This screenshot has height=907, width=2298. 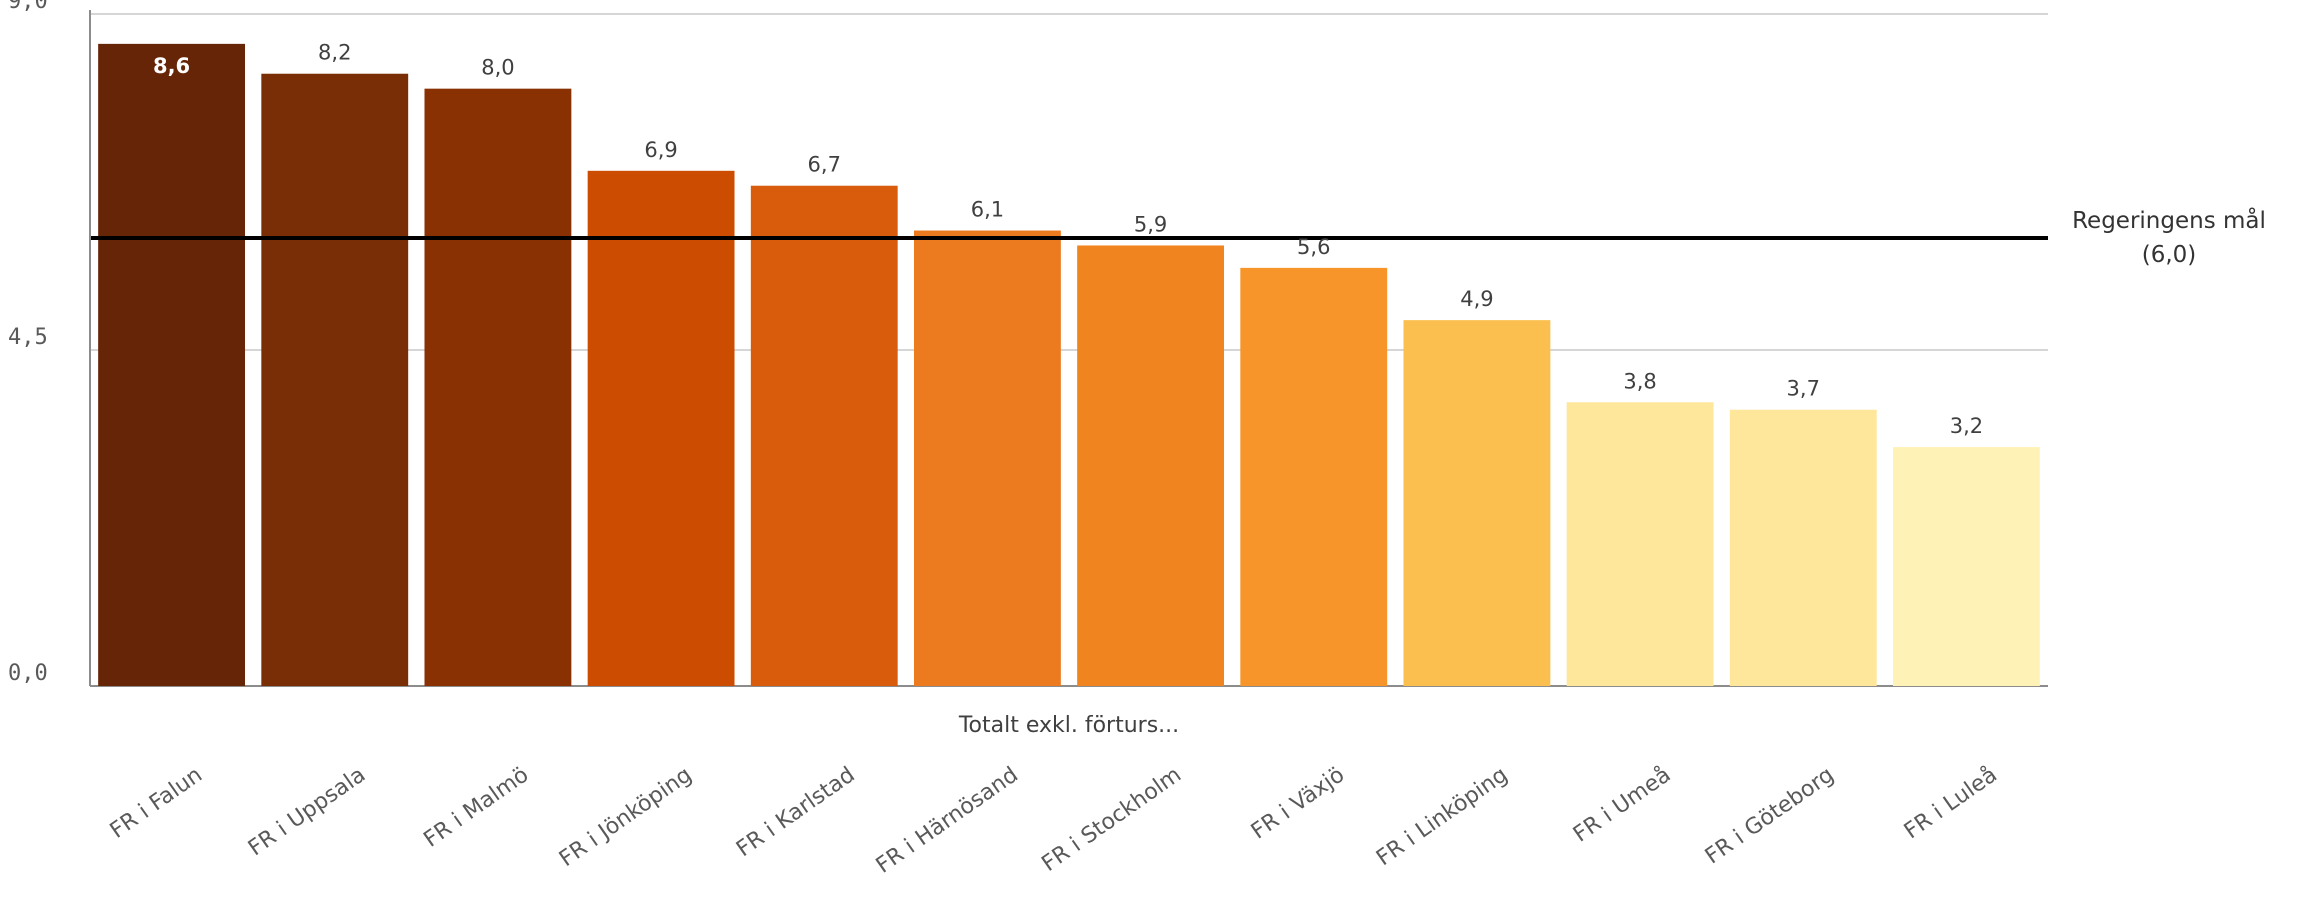 I want to click on reference-line-label: Regeringens mål, so click(x=2169, y=220).